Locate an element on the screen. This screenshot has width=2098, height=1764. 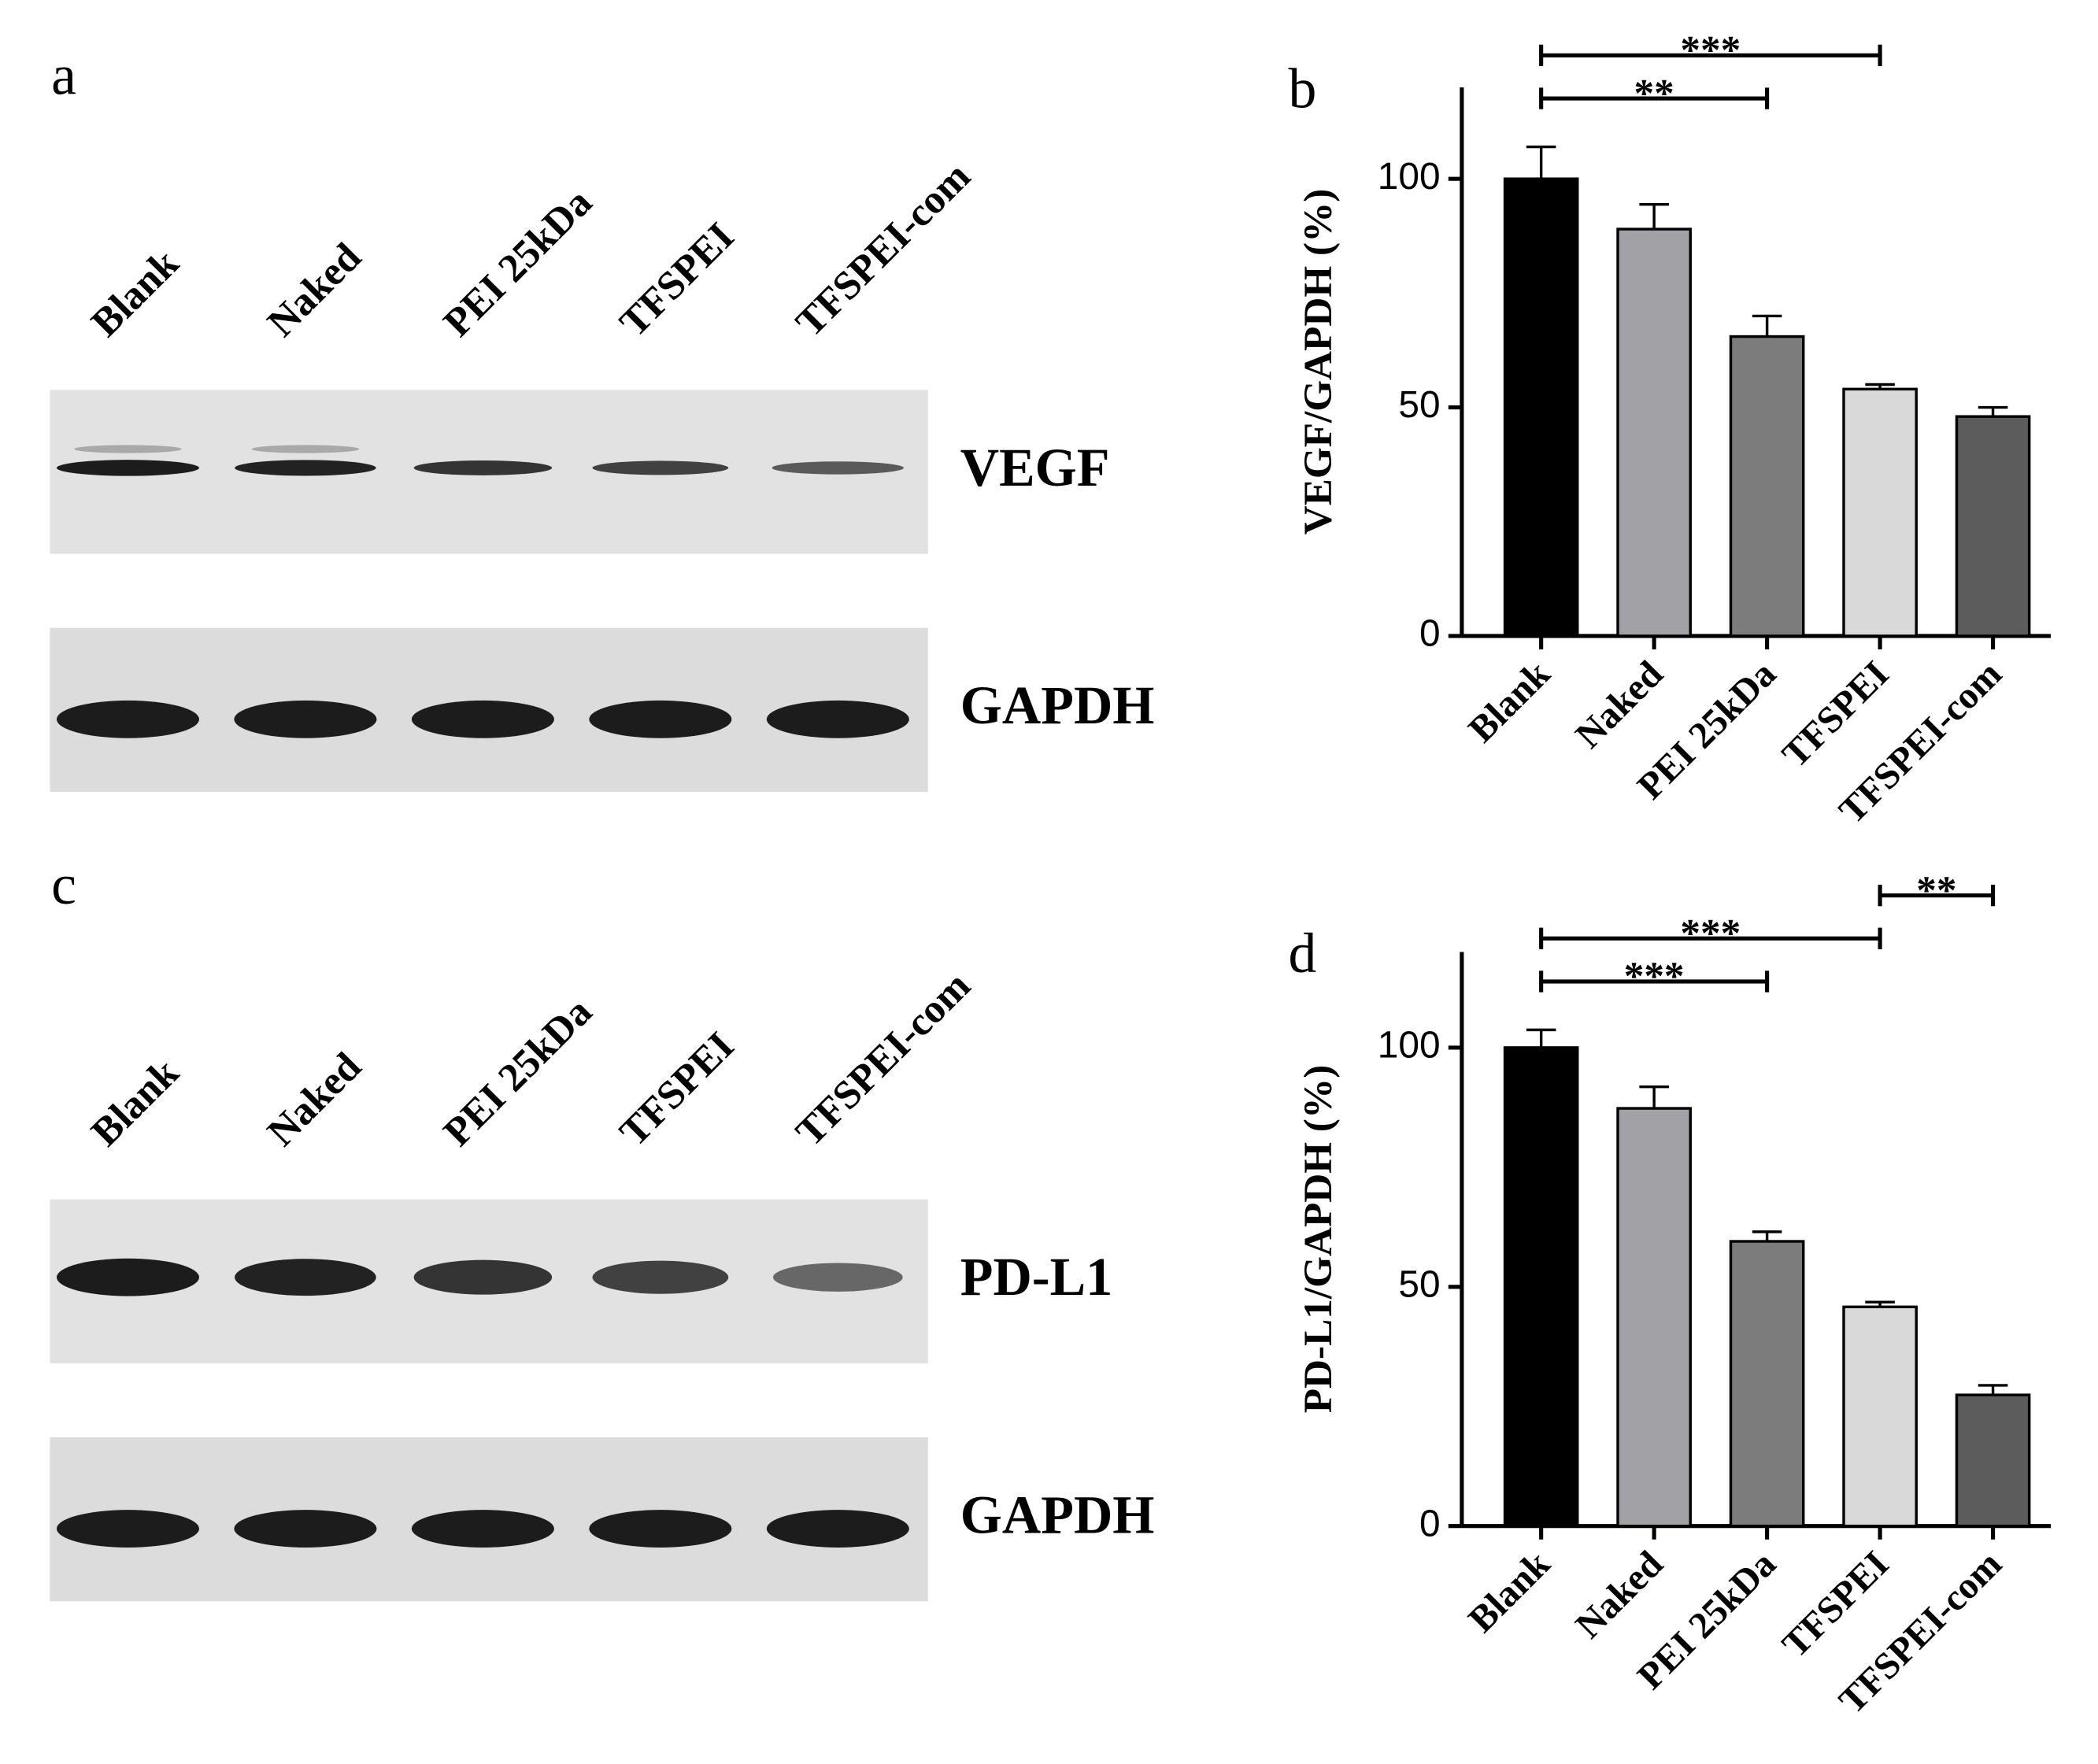
blot-label: VEGF is located at coordinates (1035, 467).